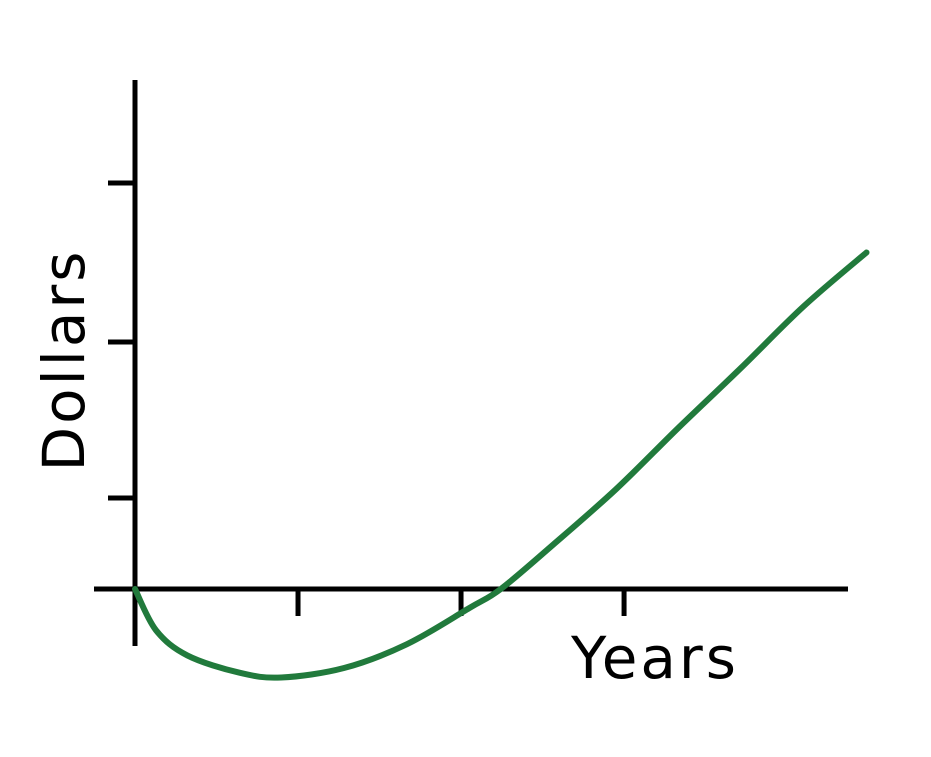 This screenshot has height=757, width=931. What do you see at coordinates (654, 658) in the screenshot?
I see `x-axis-label: Years` at bounding box center [654, 658].